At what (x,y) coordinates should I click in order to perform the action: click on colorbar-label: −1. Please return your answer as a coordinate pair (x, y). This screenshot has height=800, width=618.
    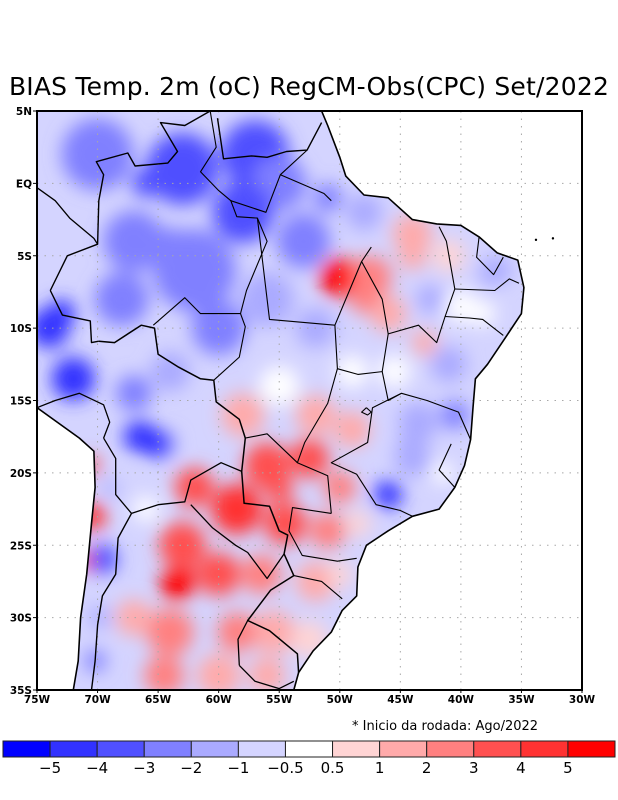
    Looking at the image, I should click on (238, 768).